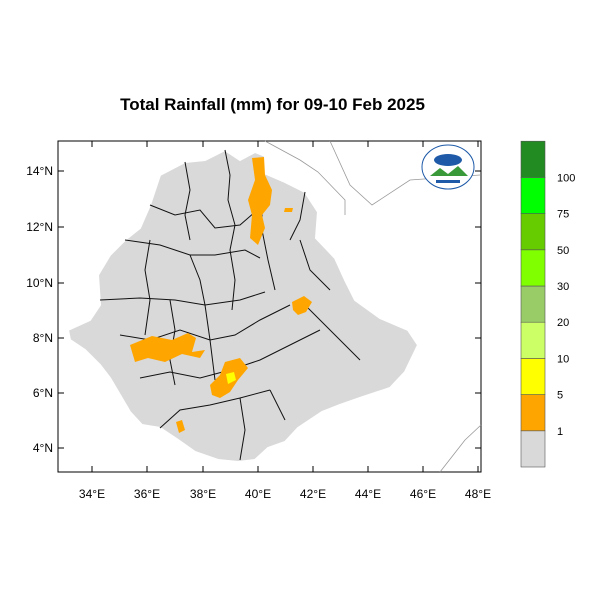  Describe the element at coordinates (563, 359) in the screenshot. I see `legend-label: 10` at that location.